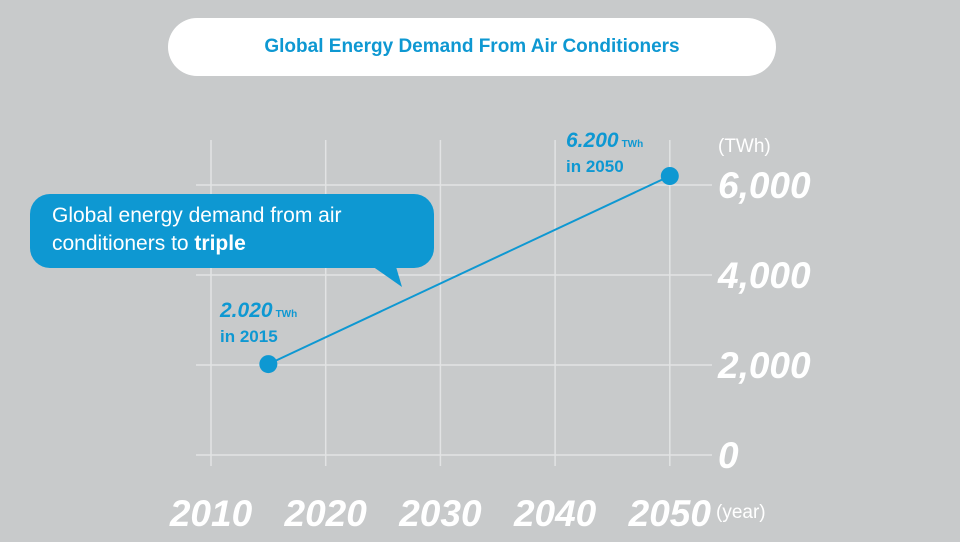 The width and height of the screenshot is (960, 542). What do you see at coordinates (326, 513) in the screenshot?
I see `x-tick-label: 2020` at bounding box center [326, 513].